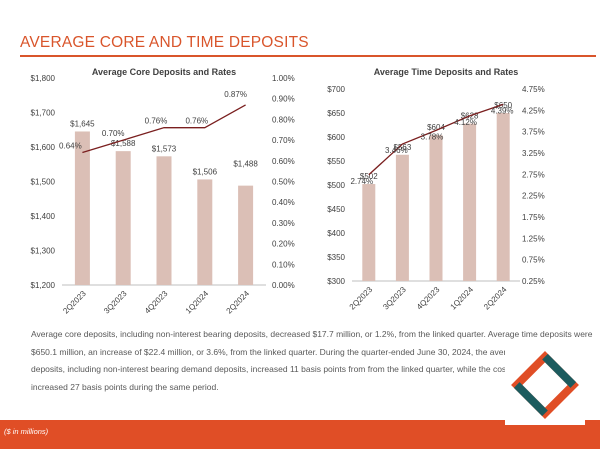 This screenshot has height=449, width=600. What do you see at coordinates (336, 257) in the screenshot?
I see `time-y-tick-label: $350` at bounding box center [336, 257].